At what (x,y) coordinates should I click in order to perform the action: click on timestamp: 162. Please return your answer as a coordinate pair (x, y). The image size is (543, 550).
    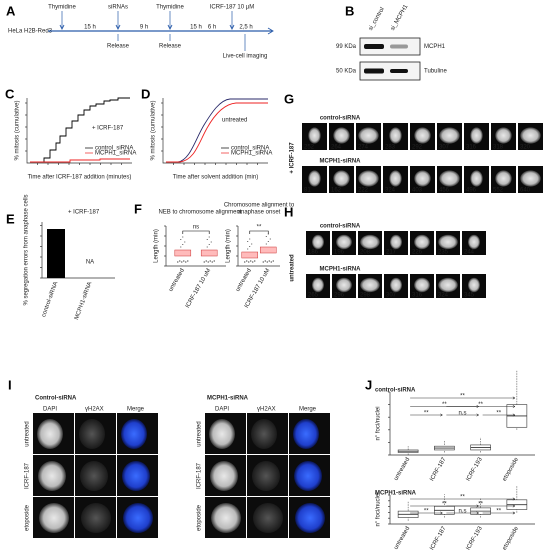
    Looking at the image, I should click on (336, 191).